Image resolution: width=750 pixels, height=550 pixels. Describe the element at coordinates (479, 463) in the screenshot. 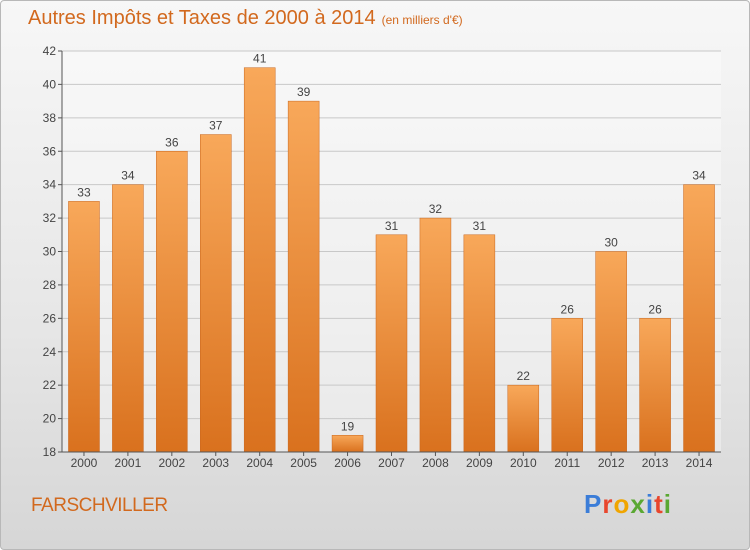

I see `x-tick-label: 2009` at that location.